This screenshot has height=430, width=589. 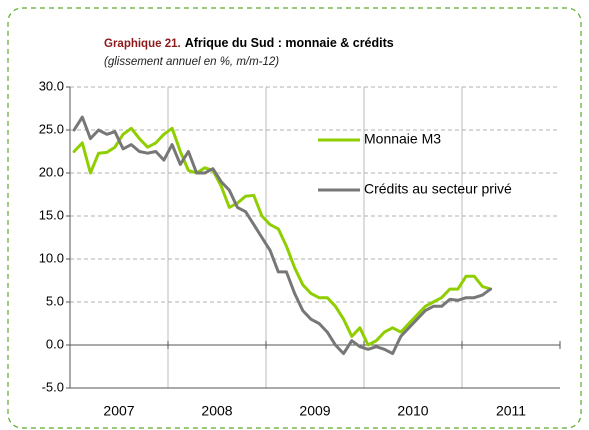 I want to click on chart-title: Afrique du Sud : monnaie & crédits, so click(x=289, y=43).